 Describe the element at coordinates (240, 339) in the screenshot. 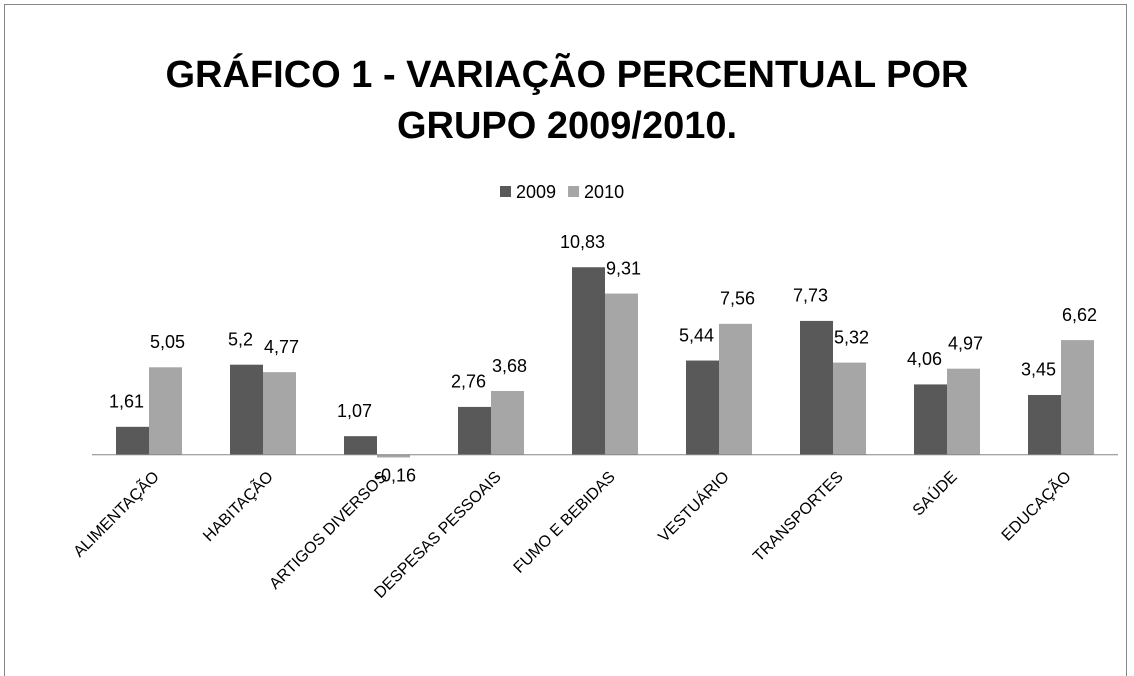

I see `data-label: 5,2` at that location.